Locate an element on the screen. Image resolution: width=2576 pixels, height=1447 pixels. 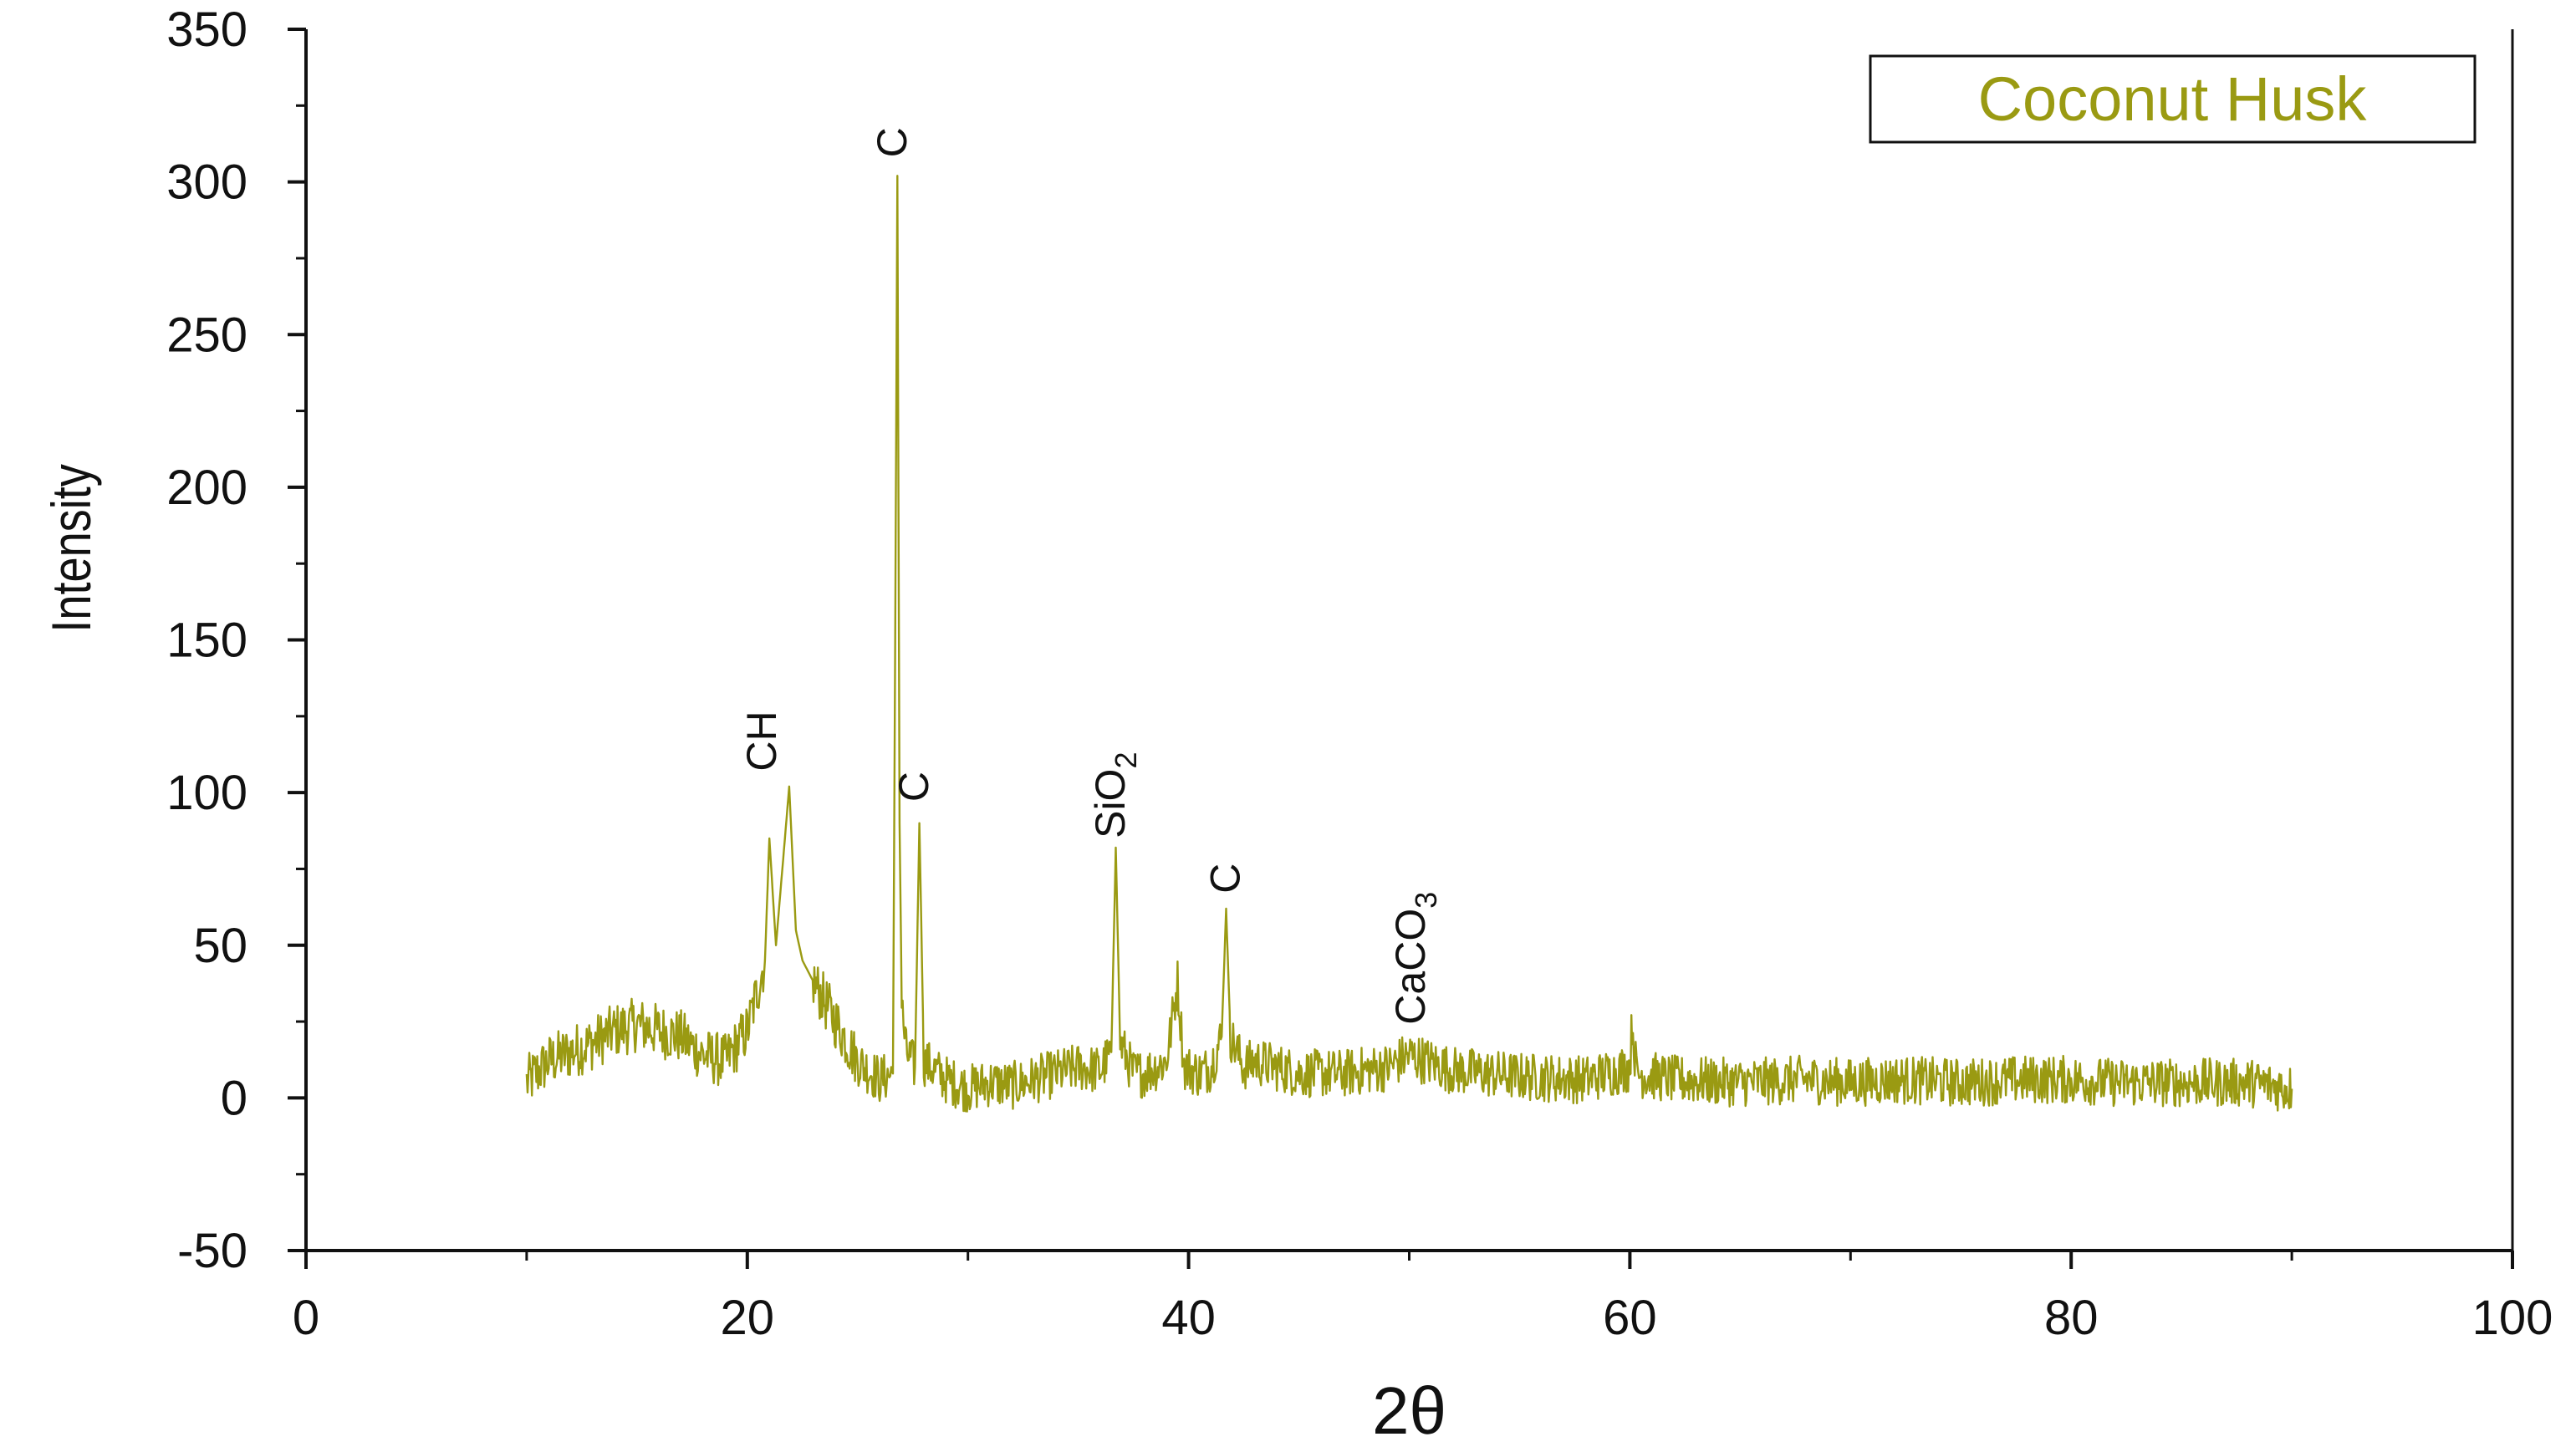
y-tick-label: 250 is located at coordinates (206, 335).